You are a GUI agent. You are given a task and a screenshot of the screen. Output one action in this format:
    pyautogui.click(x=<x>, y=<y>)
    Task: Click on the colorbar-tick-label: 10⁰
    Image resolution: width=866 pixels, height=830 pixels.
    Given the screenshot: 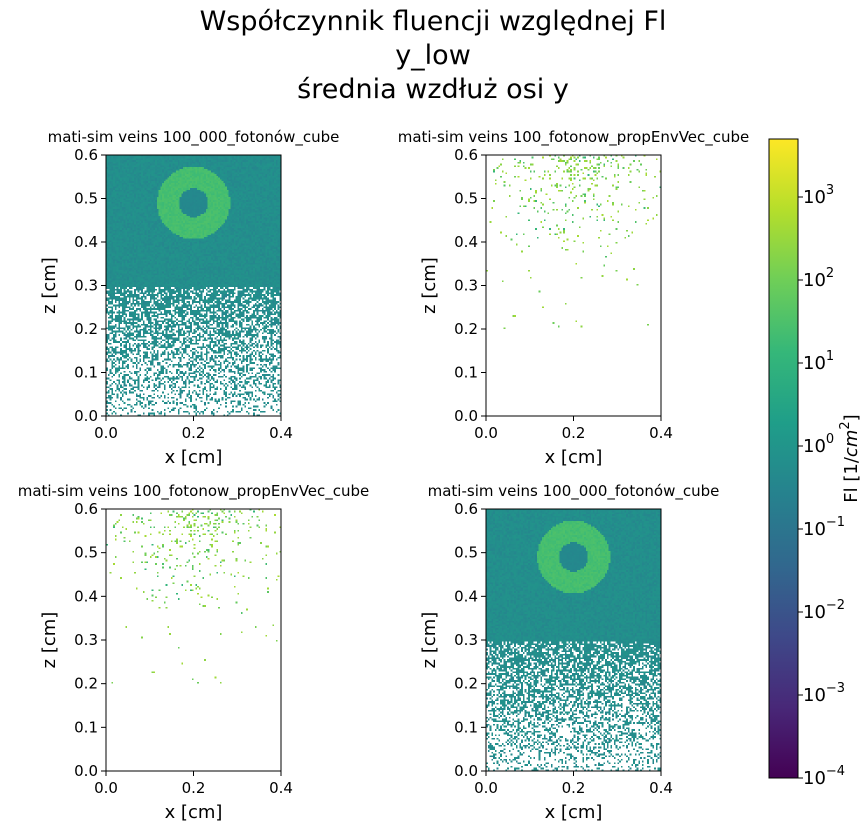 What is the action you would take?
    pyautogui.click(x=818, y=444)
    